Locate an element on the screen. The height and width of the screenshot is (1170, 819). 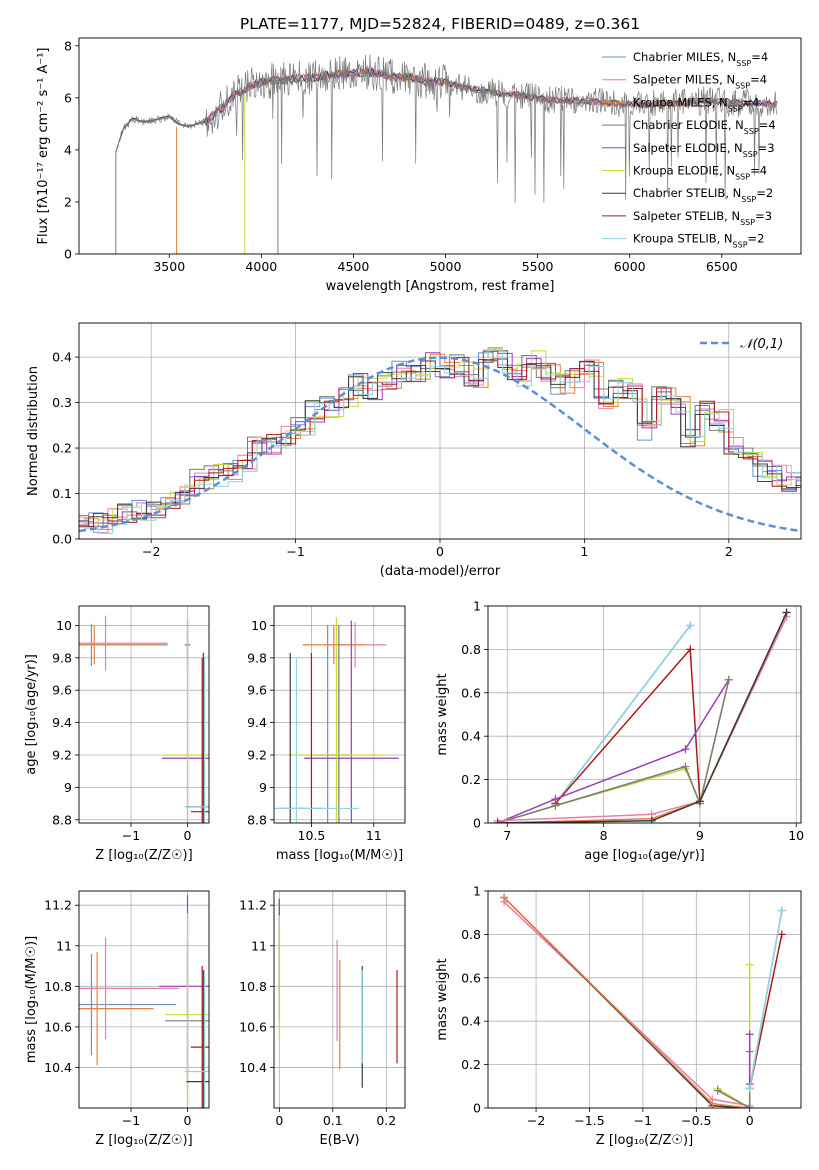
y-tick-label: 11.2 is located at coordinates (253, 905).